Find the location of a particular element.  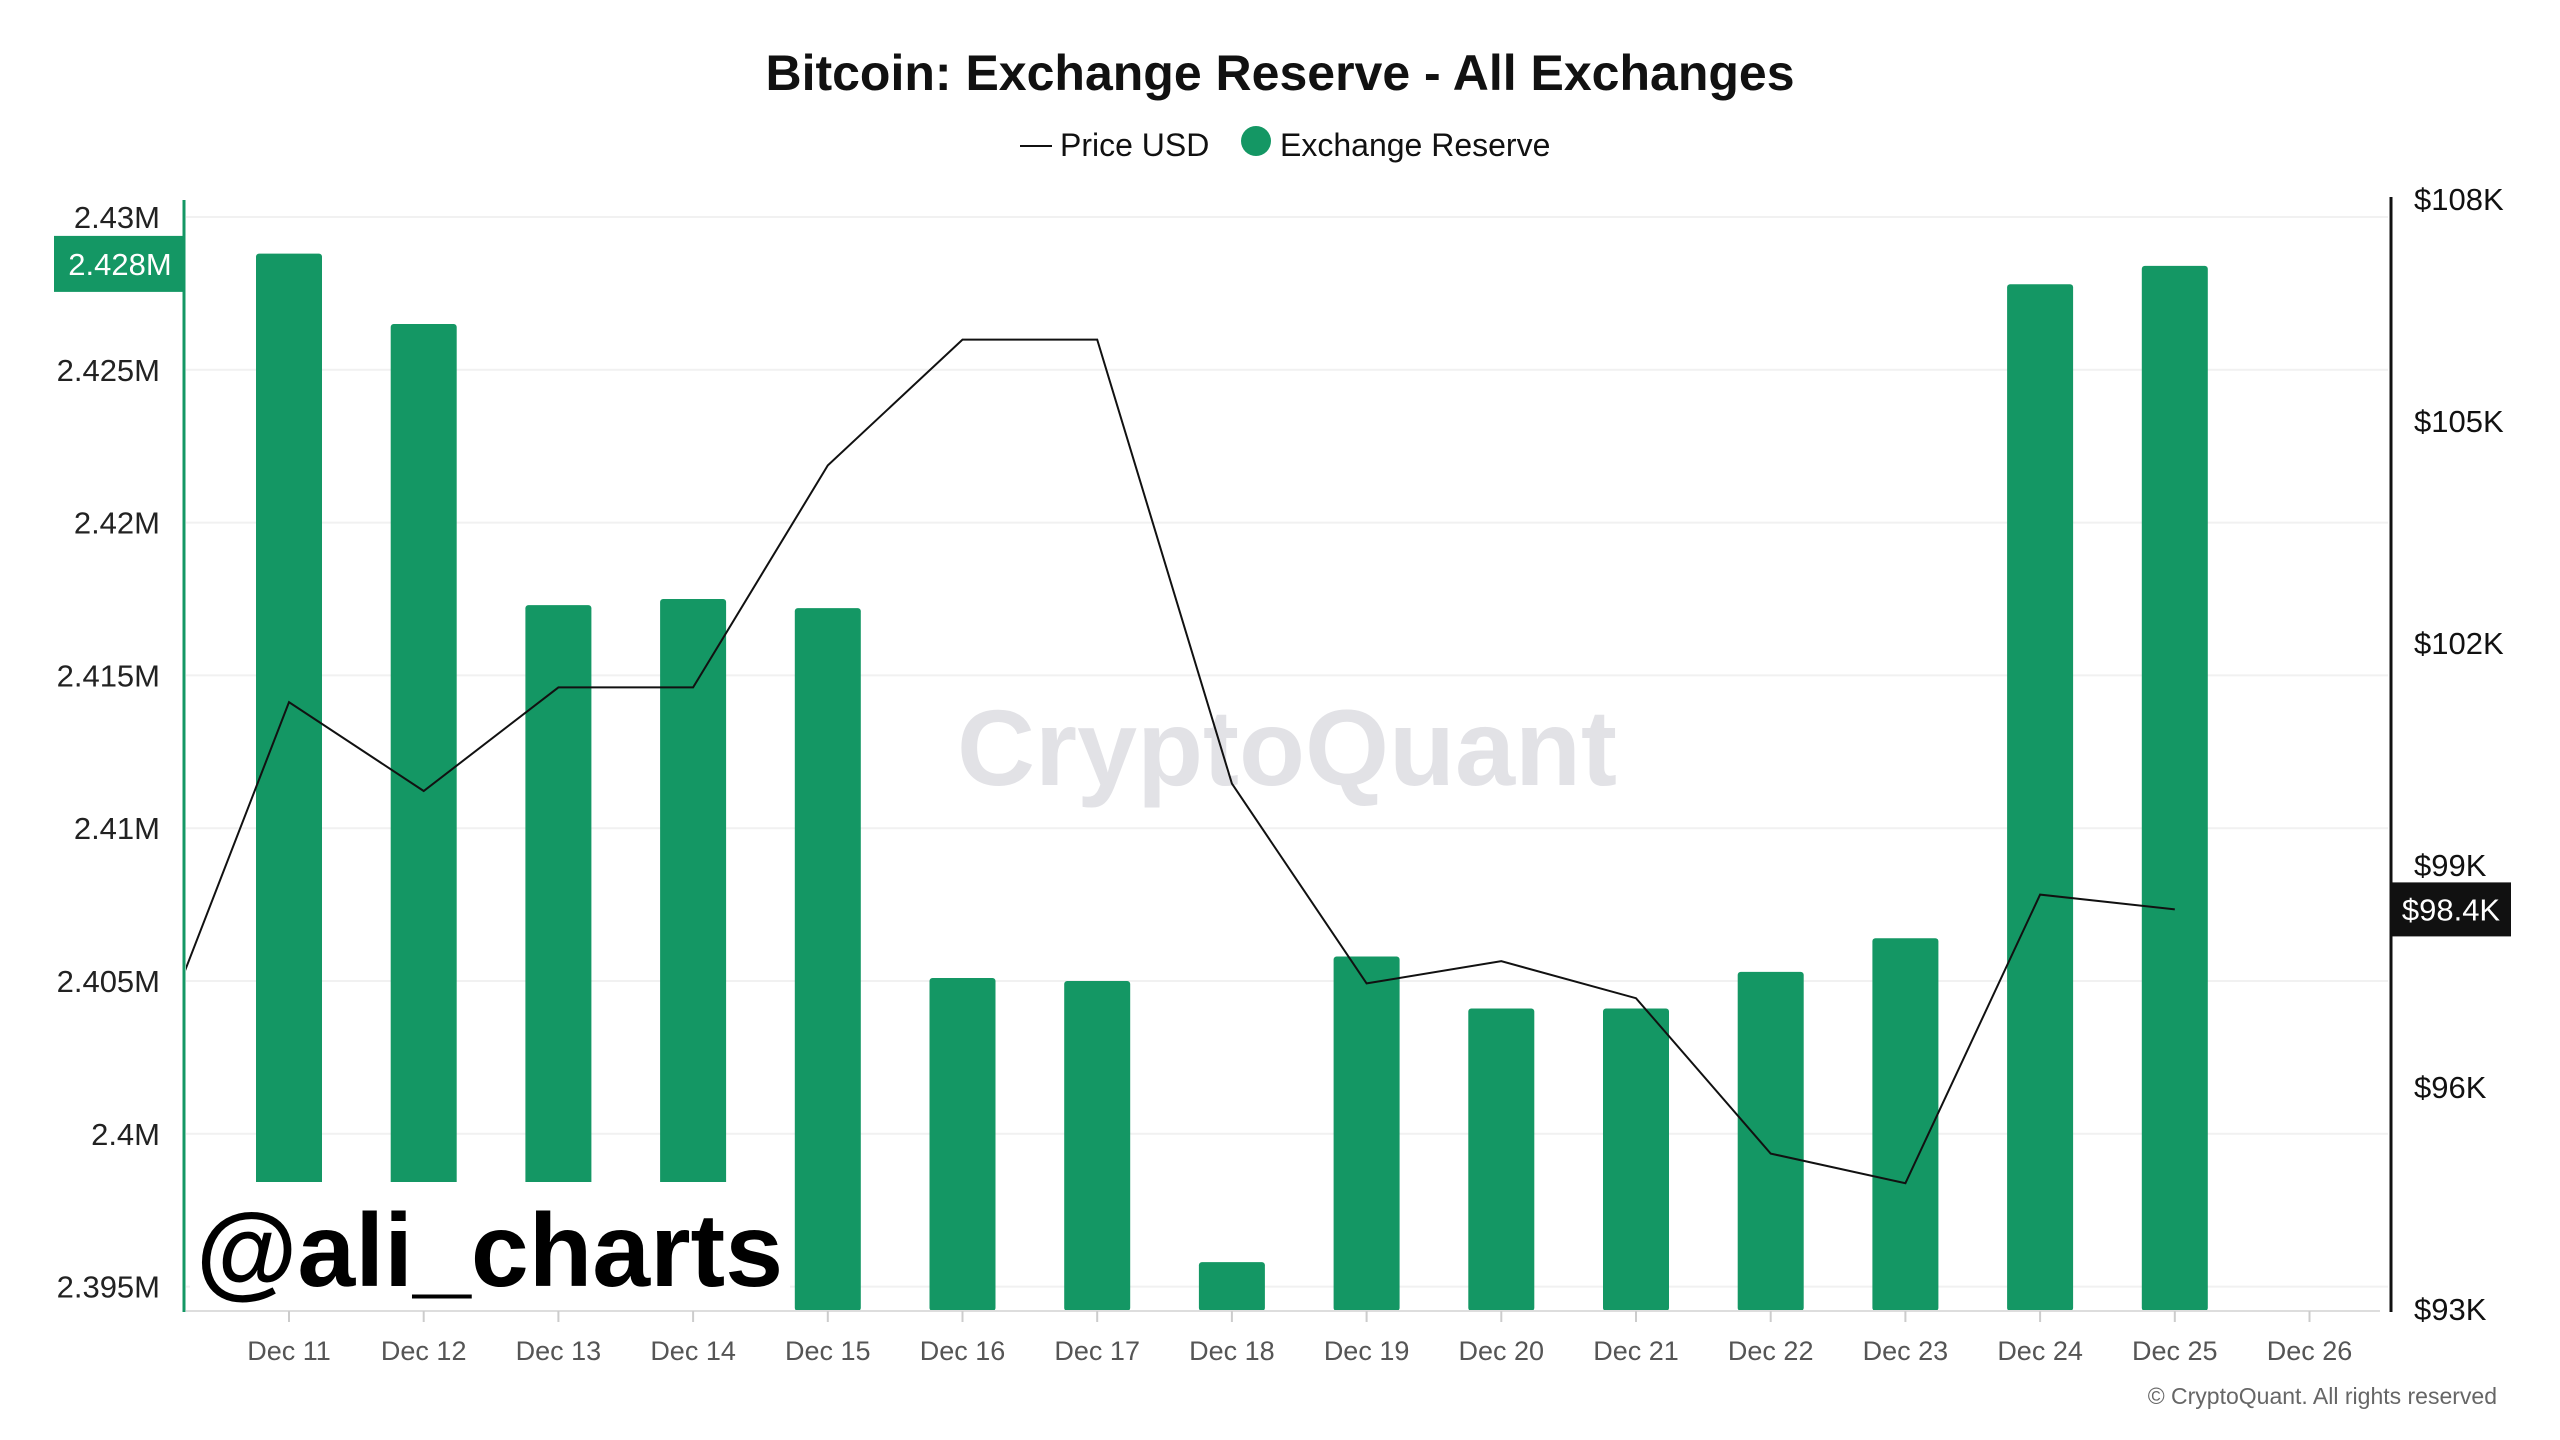

x-tick-label: Dec 24 is located at coordinates (2040, 1351).